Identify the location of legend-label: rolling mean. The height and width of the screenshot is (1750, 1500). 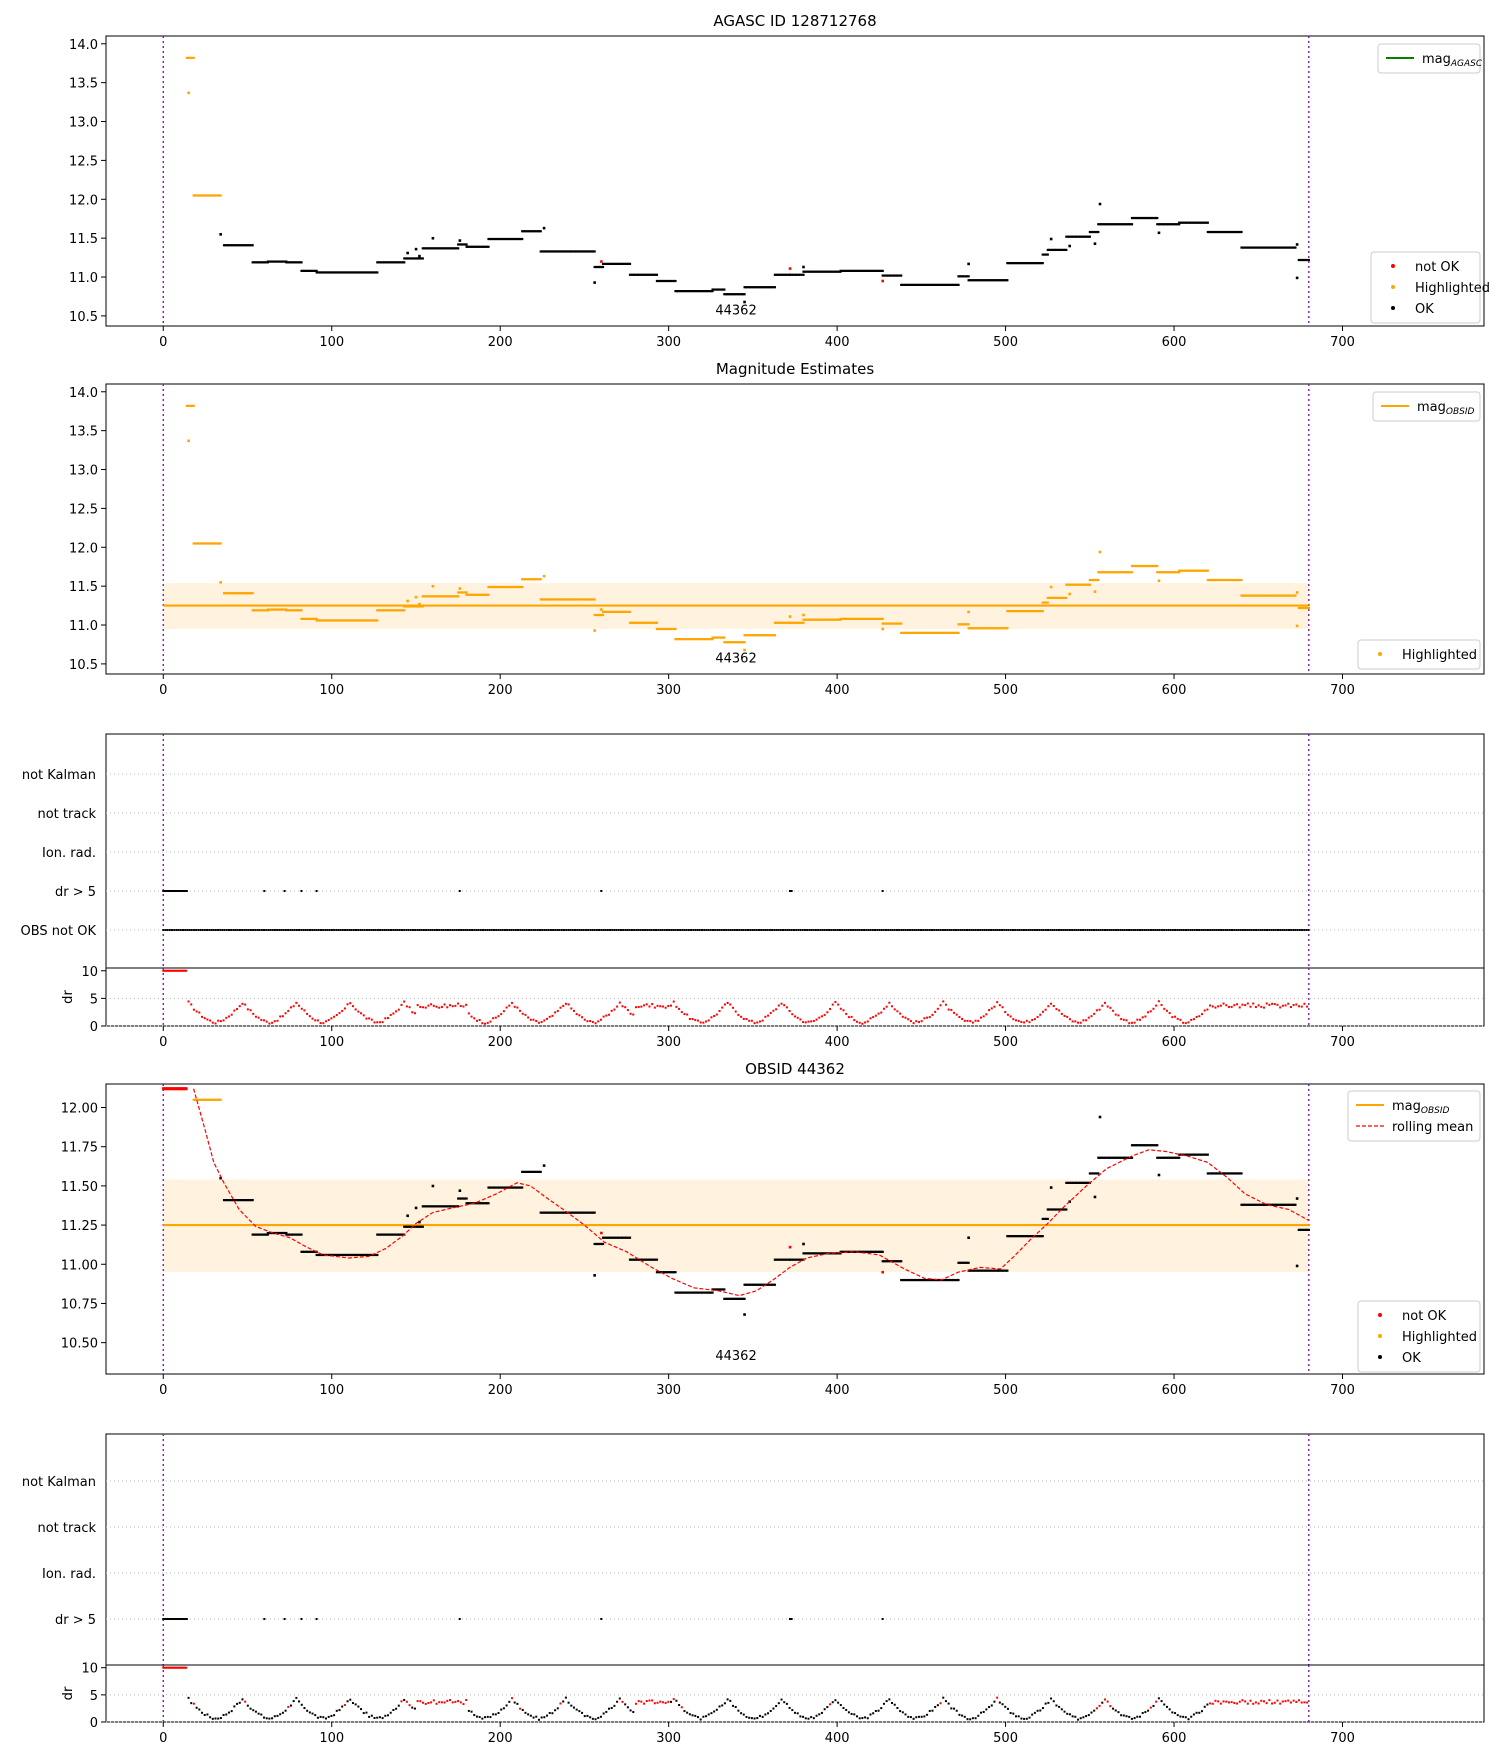
(1432, 1127).